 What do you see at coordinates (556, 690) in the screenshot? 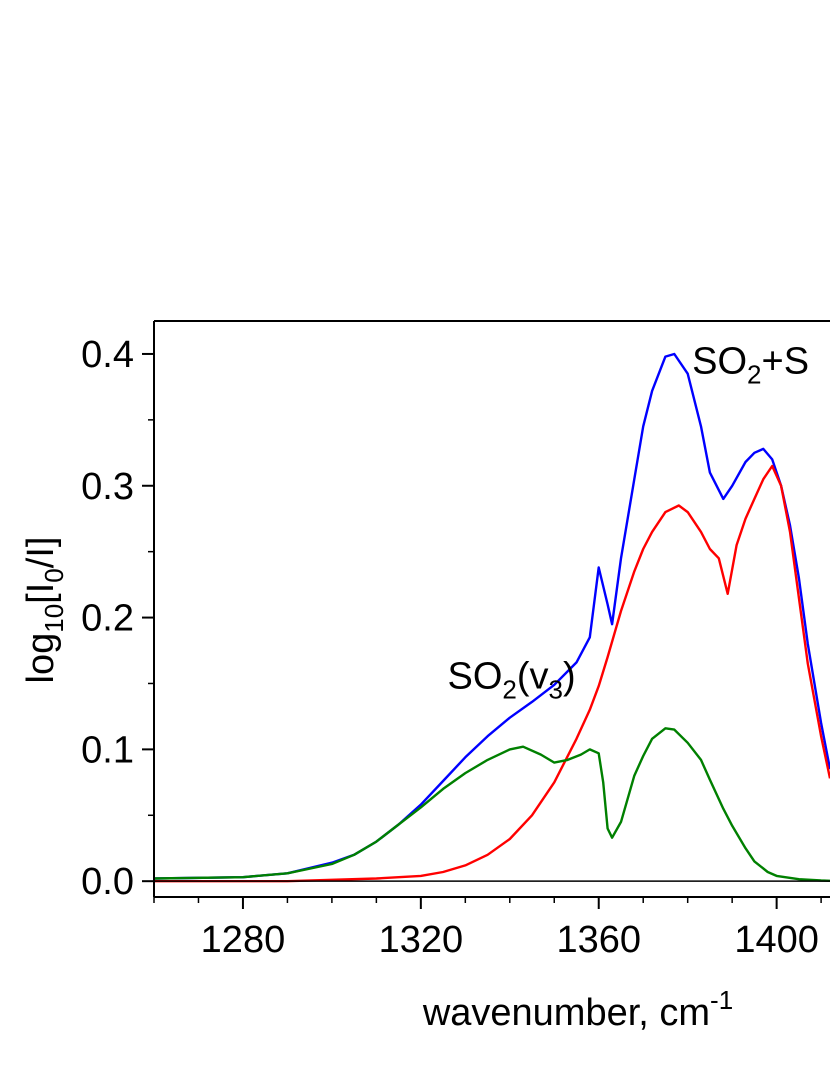
I see `annotation-sub: 3` at bounding box center [556, 690].